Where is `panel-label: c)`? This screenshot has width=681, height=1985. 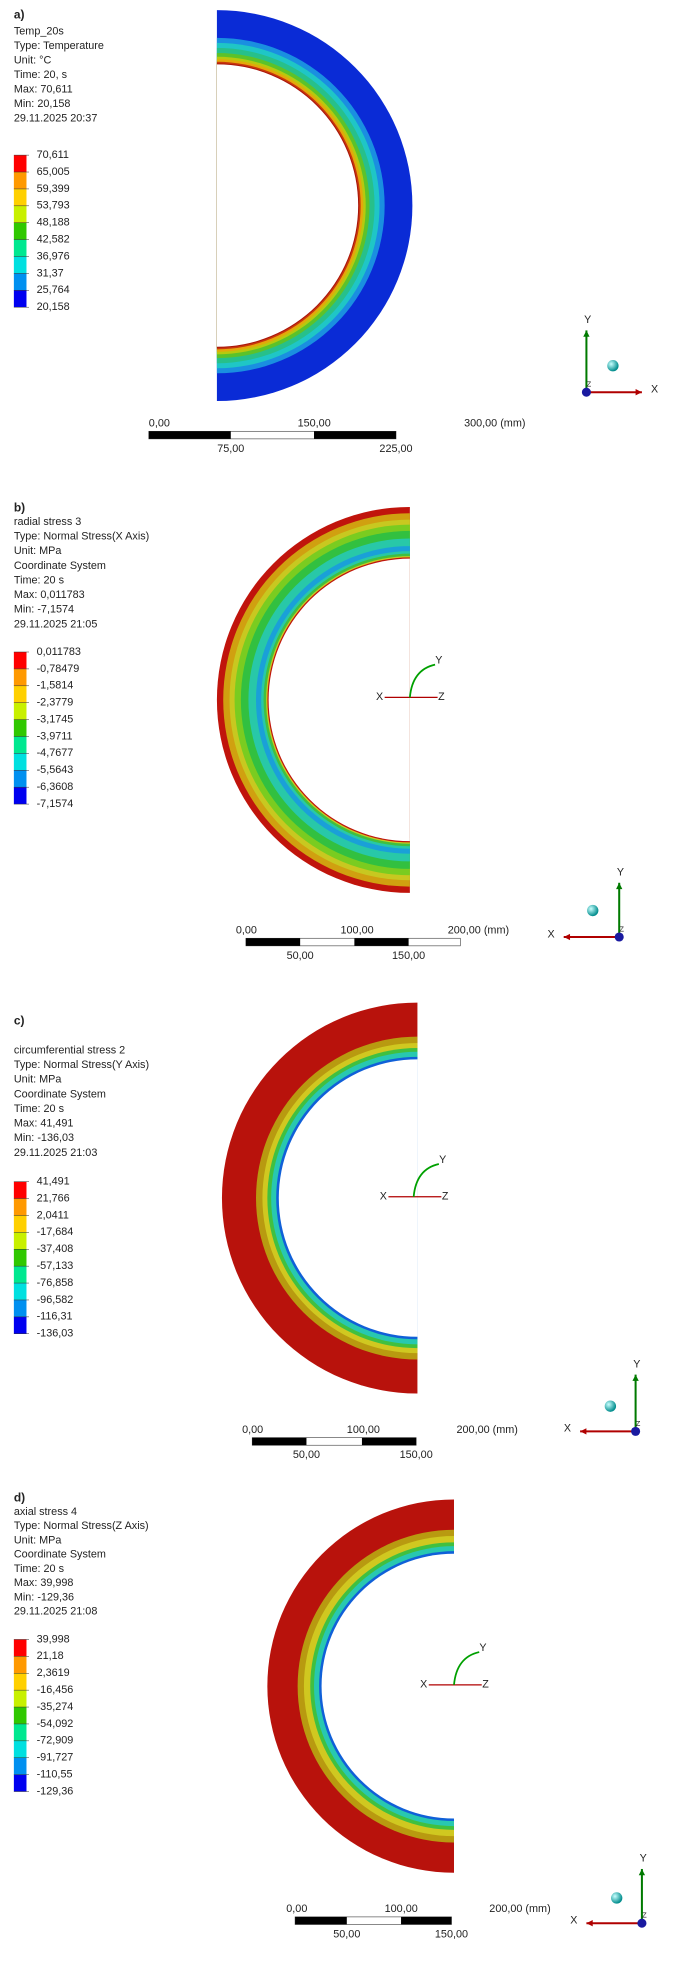
panel-label: c) is located at coordinates (19, 1021).